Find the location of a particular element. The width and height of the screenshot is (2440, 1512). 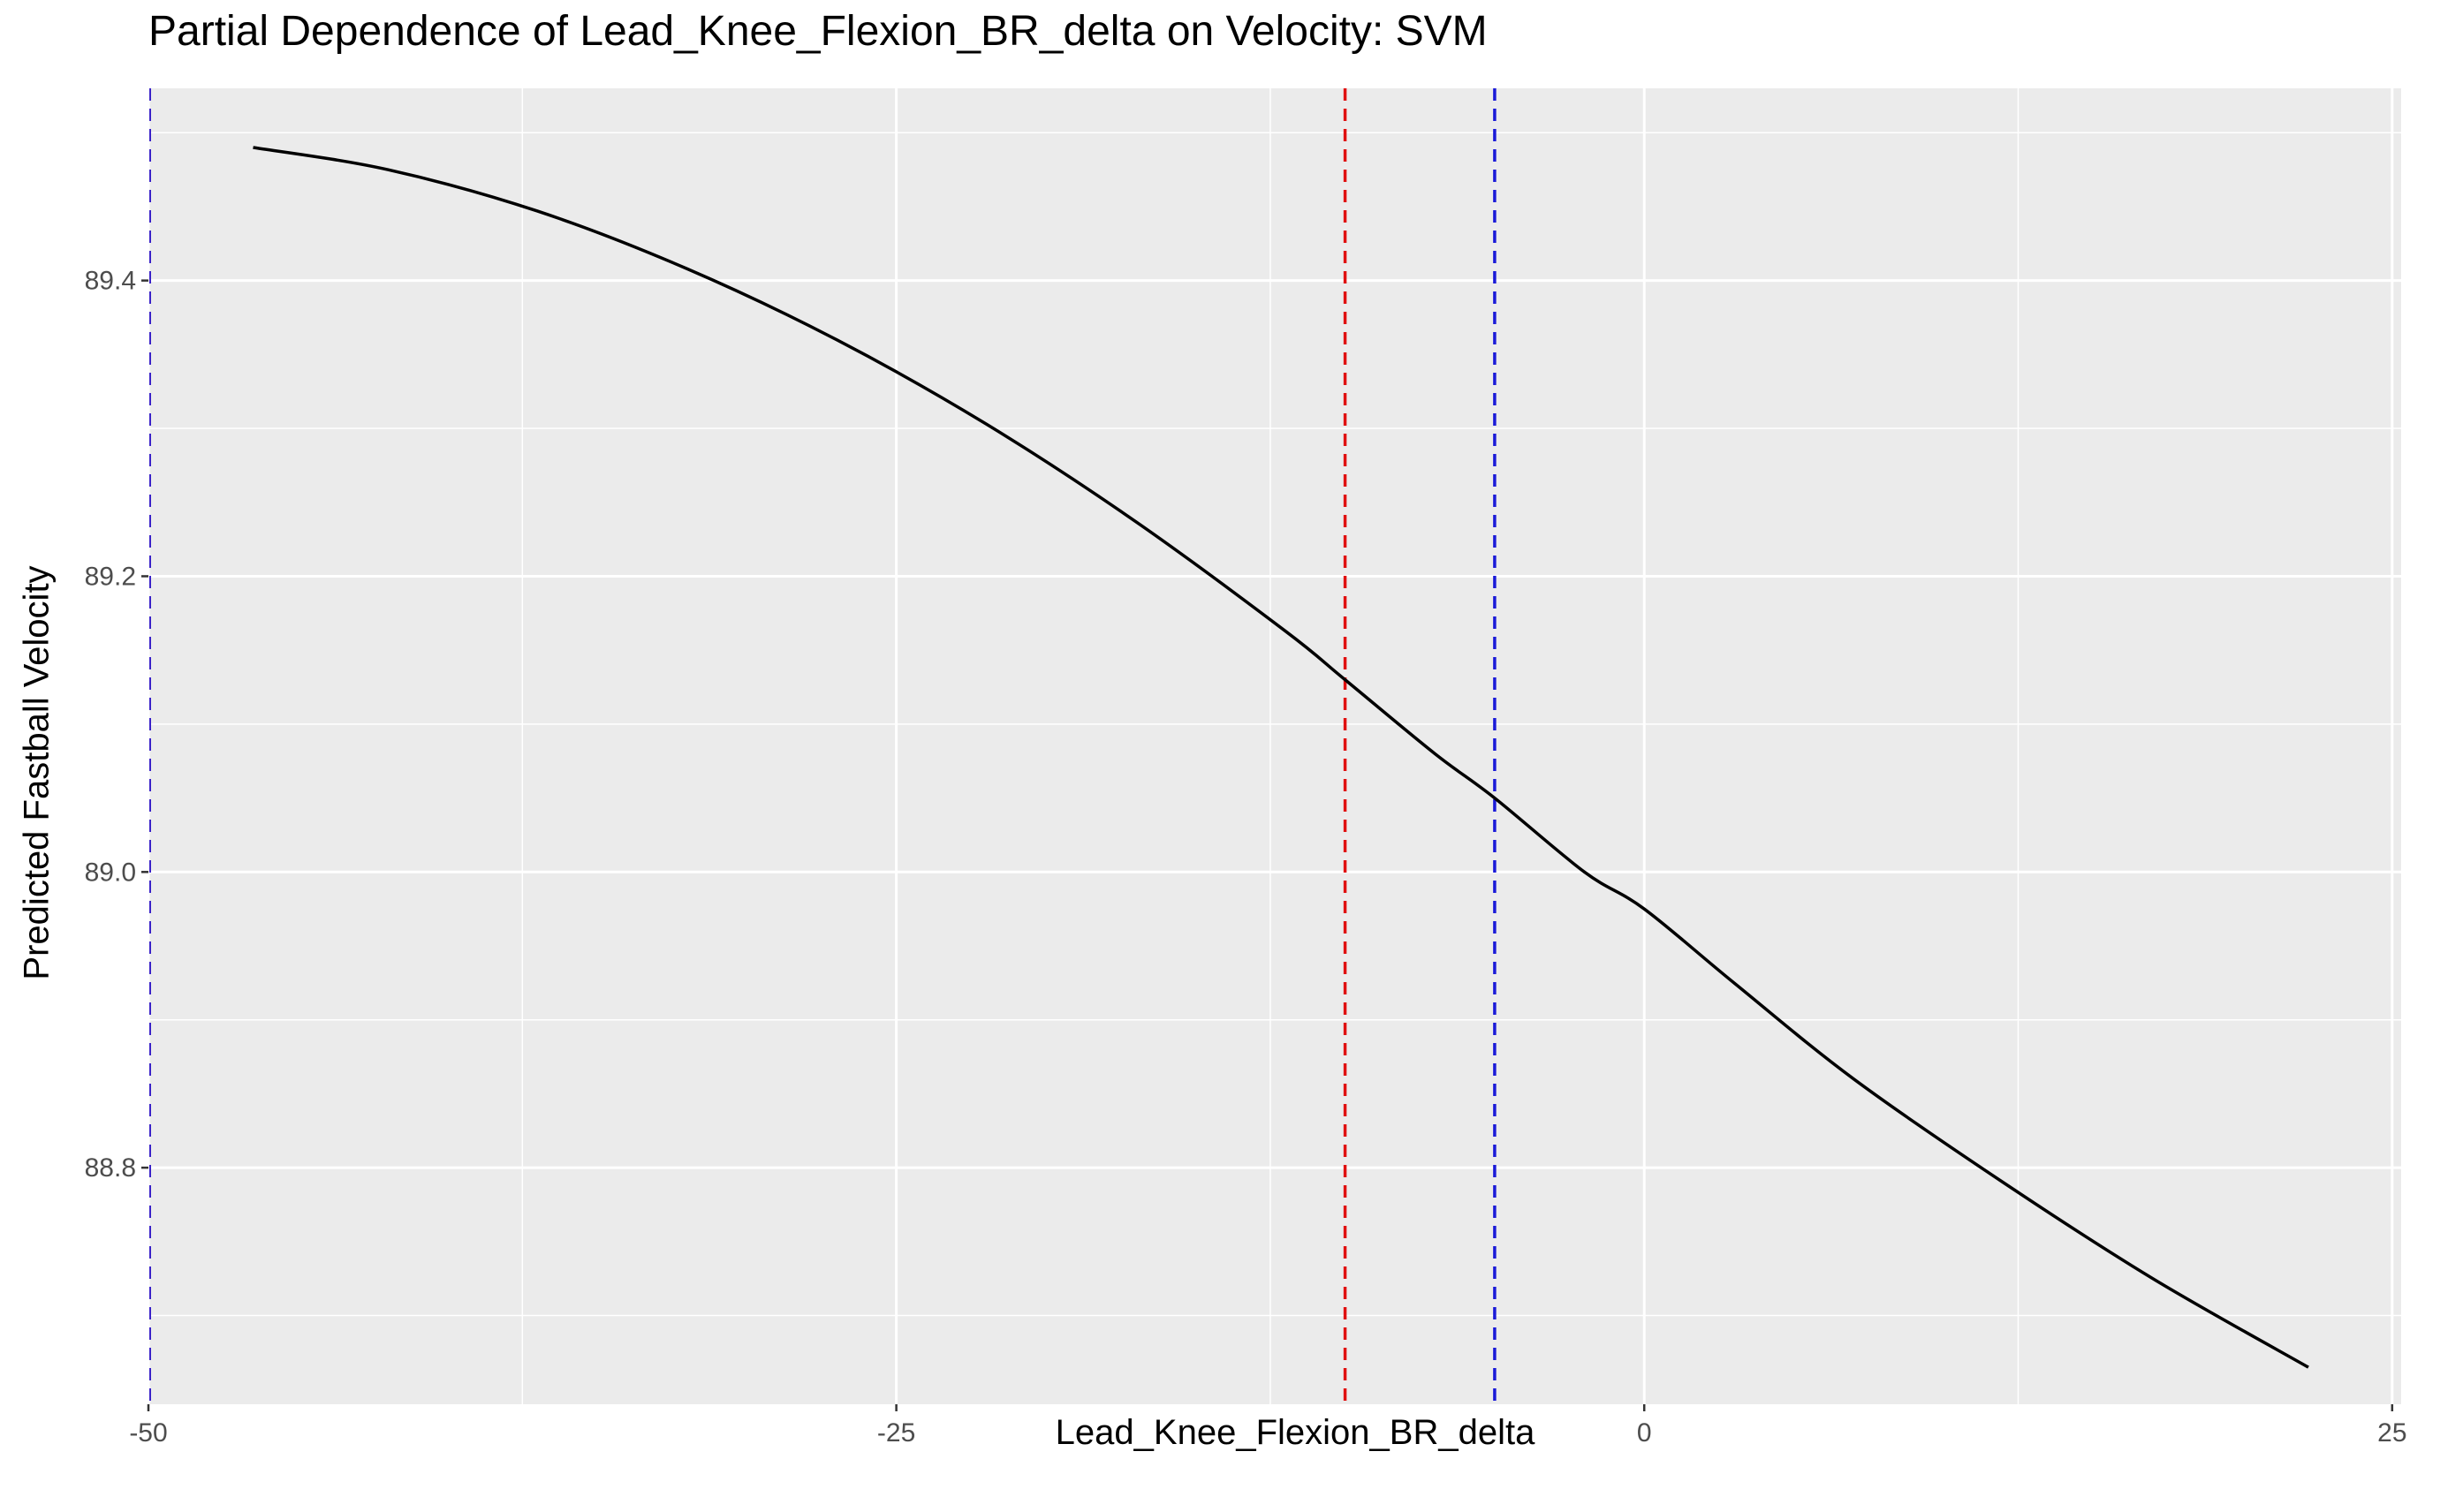

x-tick-label: 25 is located at coordinates (2391, 1433).